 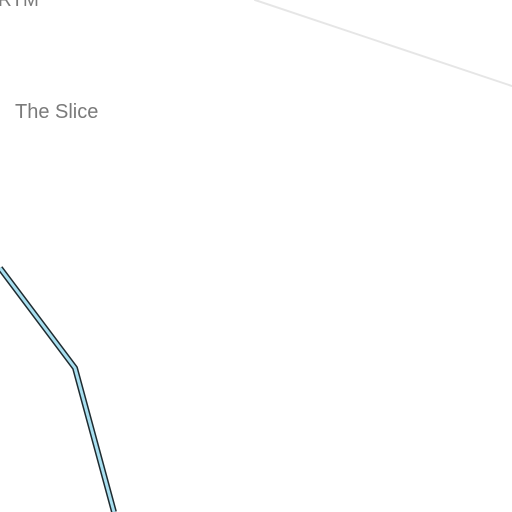 What do you see at coordinates (57, 112) in the screenshot?
I see `place-label-the-slice: The Slice` at bounding box center [57, 112].